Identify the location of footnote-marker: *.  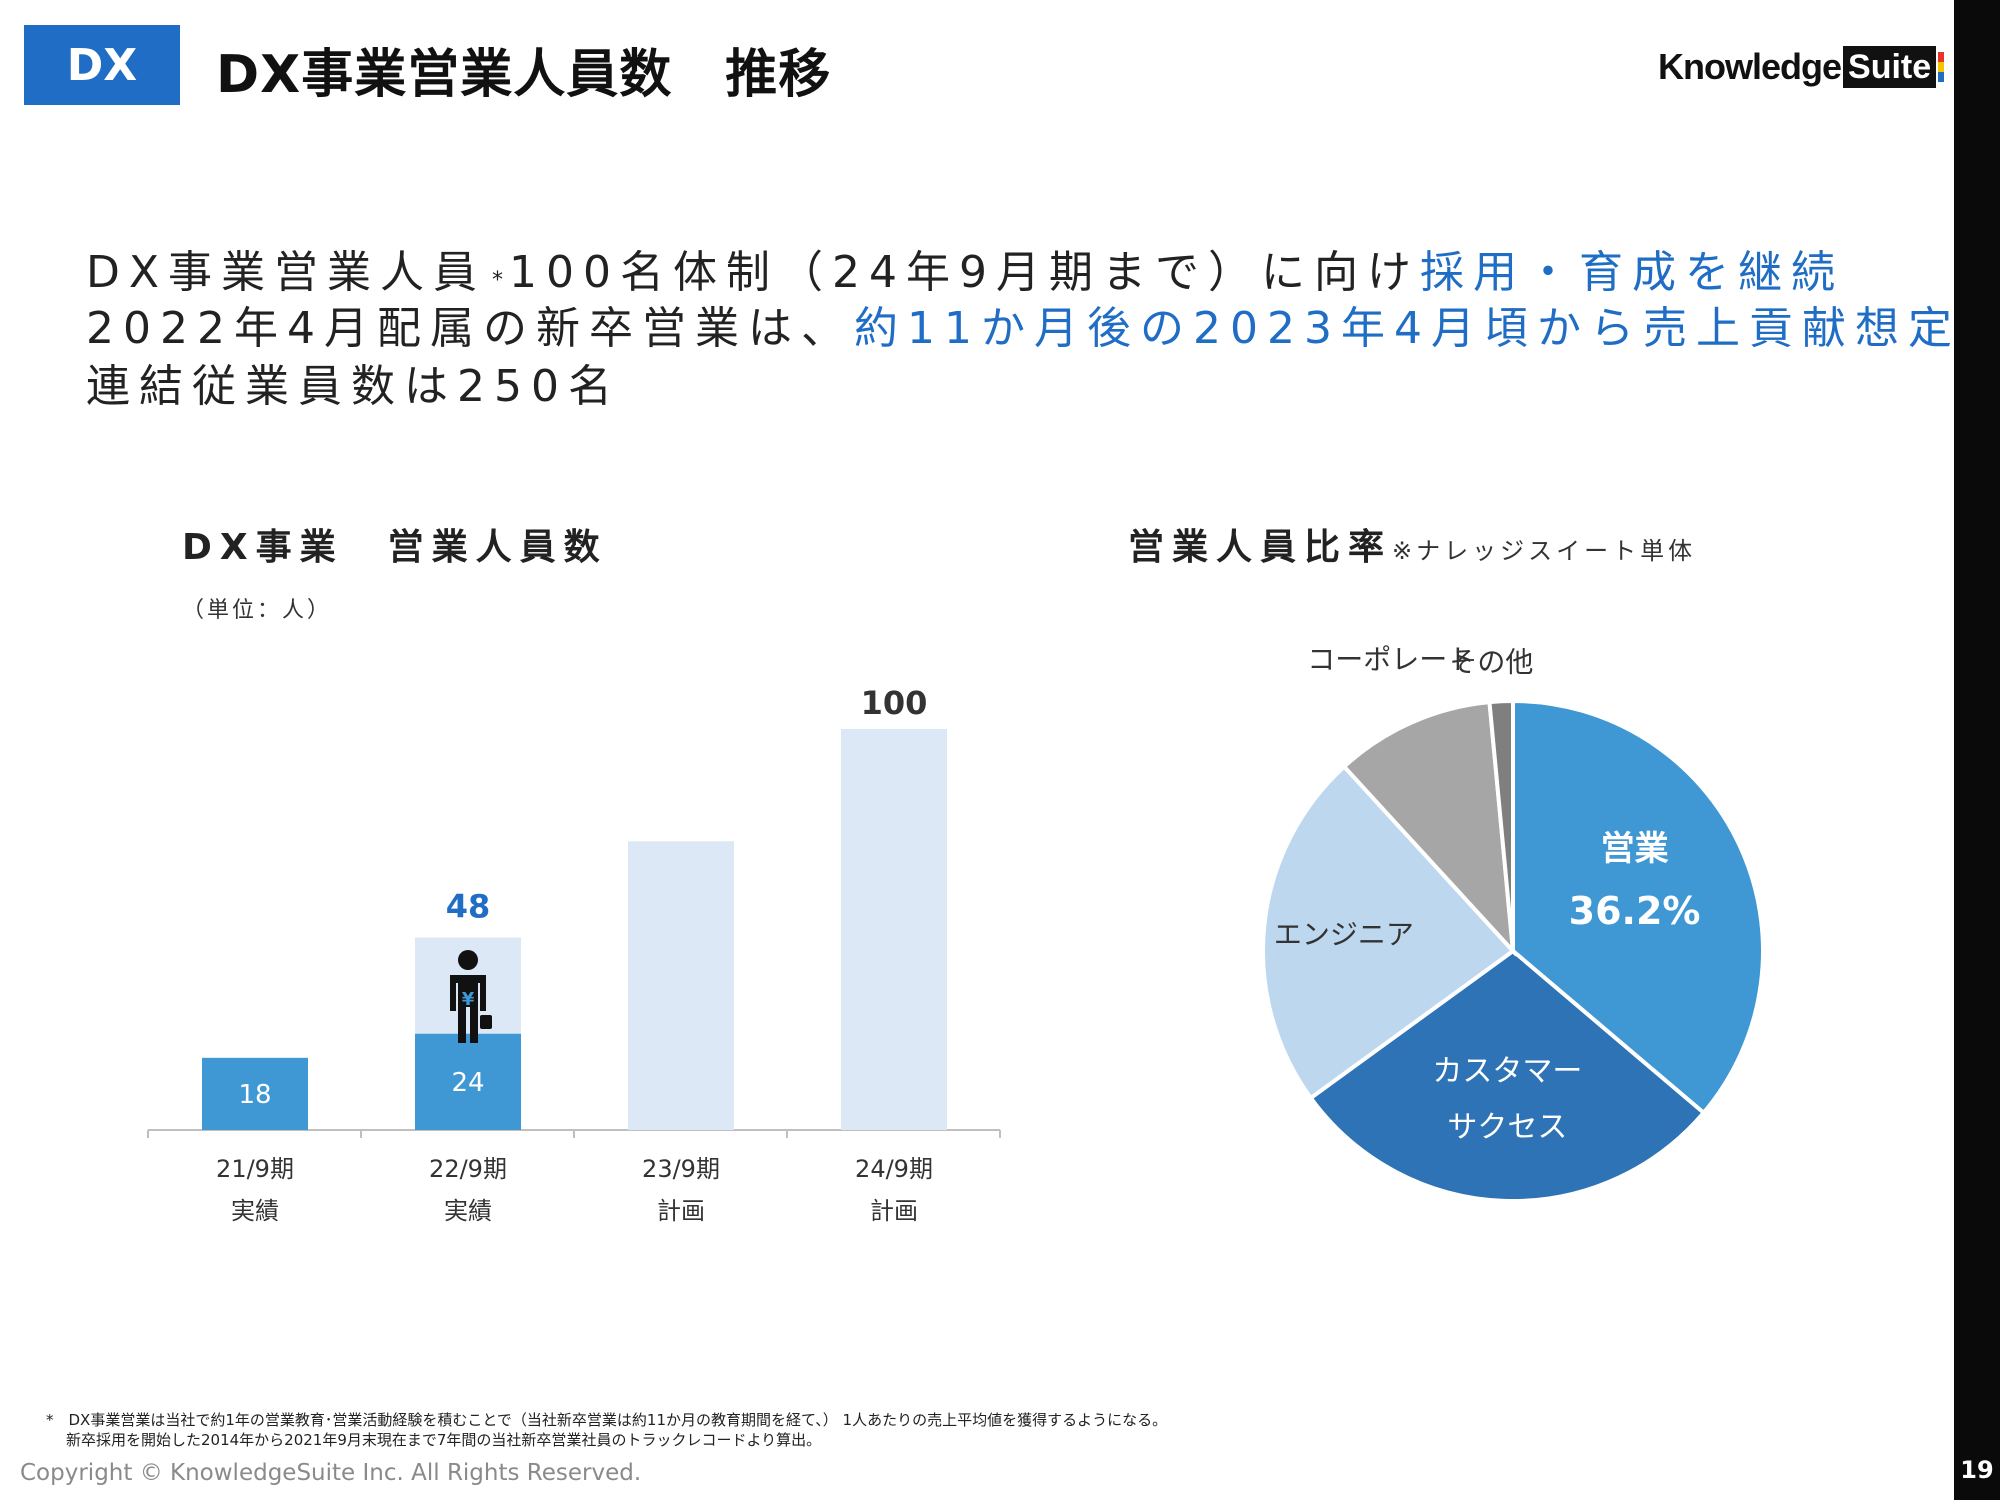
(498, 280).